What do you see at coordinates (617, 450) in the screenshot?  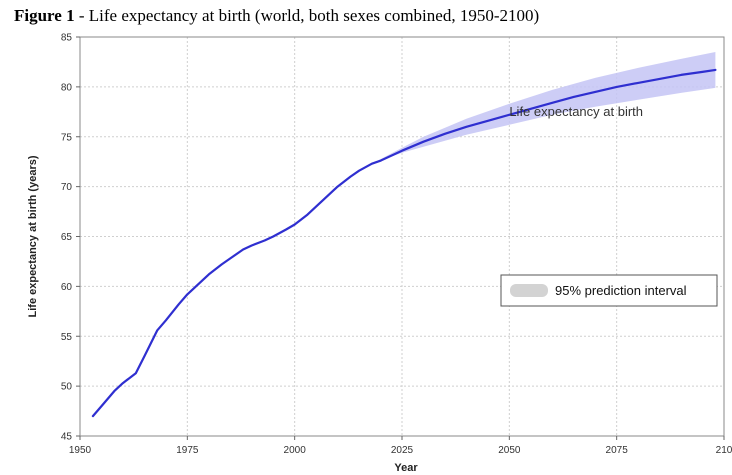 I see `x-tick-label: 2075` at bounding box center [617, 450].